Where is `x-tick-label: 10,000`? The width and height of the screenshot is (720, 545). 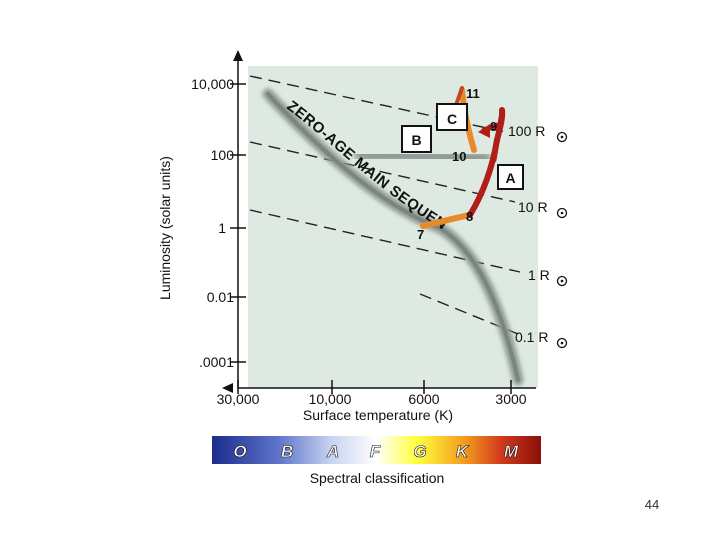
x-tick-label: 10,000 is located at coordinates (330, 399).